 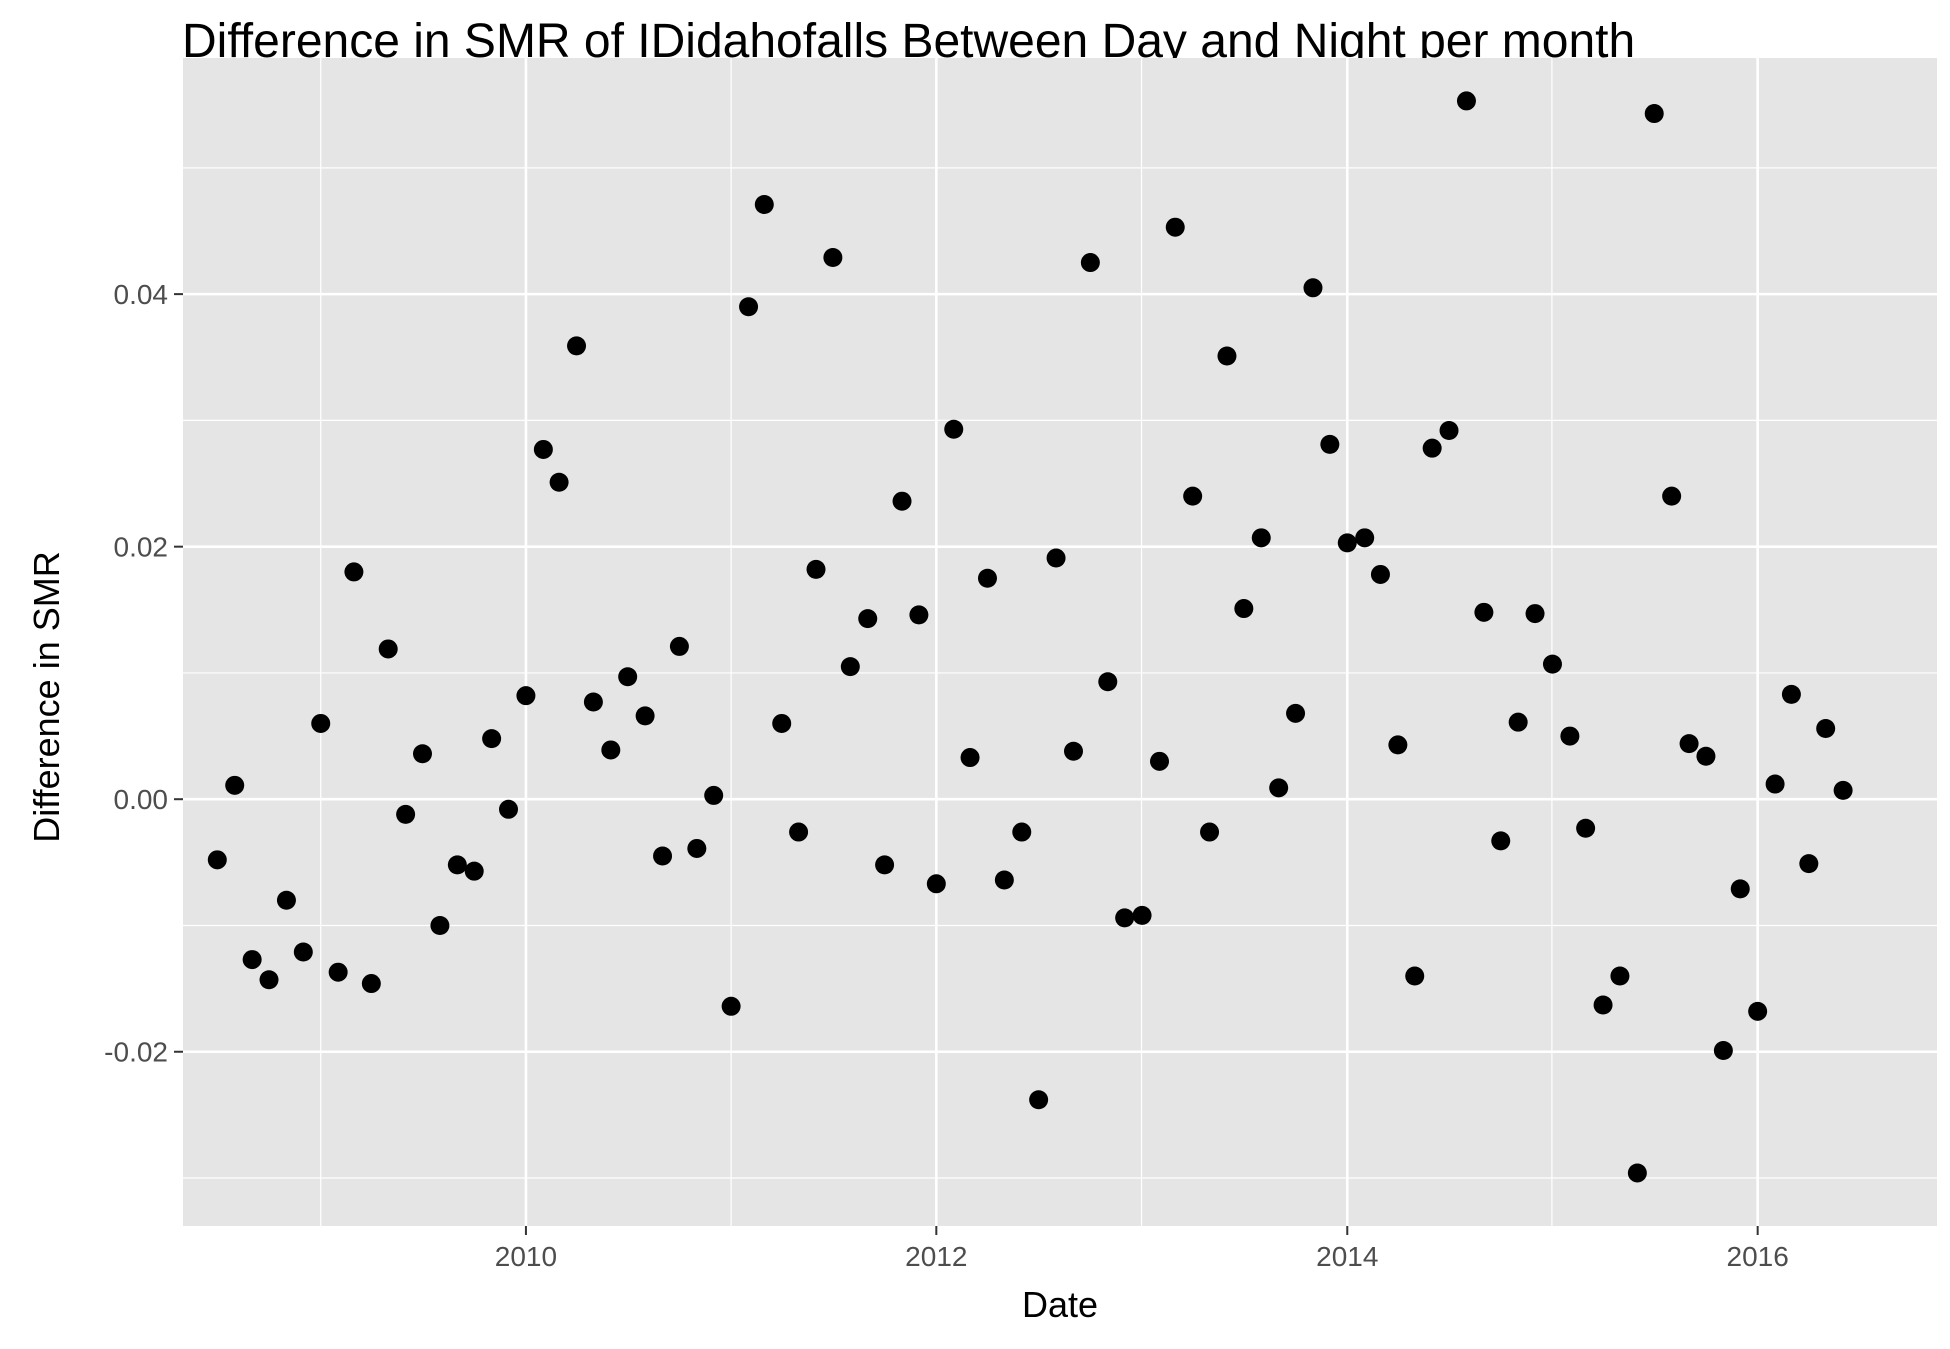 What do you see at coordinates (936, 1256) in the screenshot?
I see `x-tick-label: 2012` at bounding box center [936, 1256].